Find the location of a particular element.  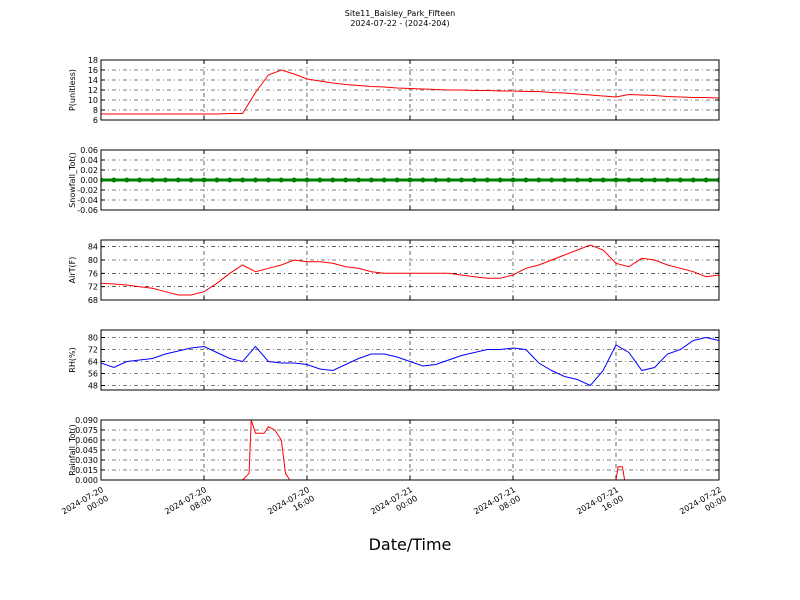

y-tick-label: 10 is located at coordinates (93, 100).